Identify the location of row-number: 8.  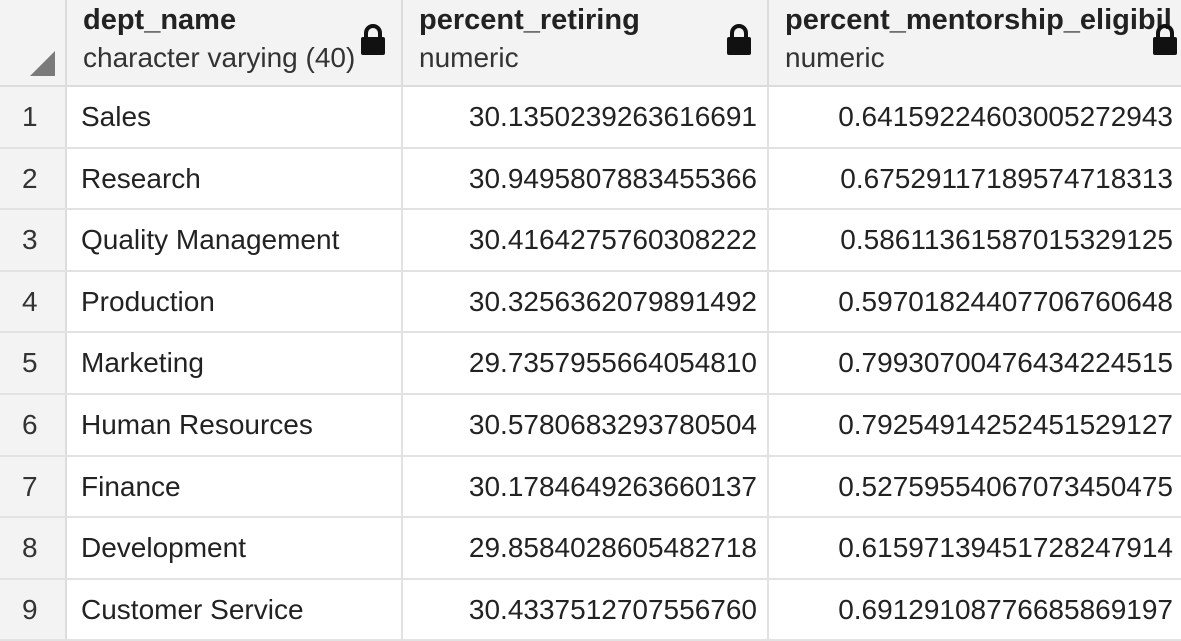
(33, 548).